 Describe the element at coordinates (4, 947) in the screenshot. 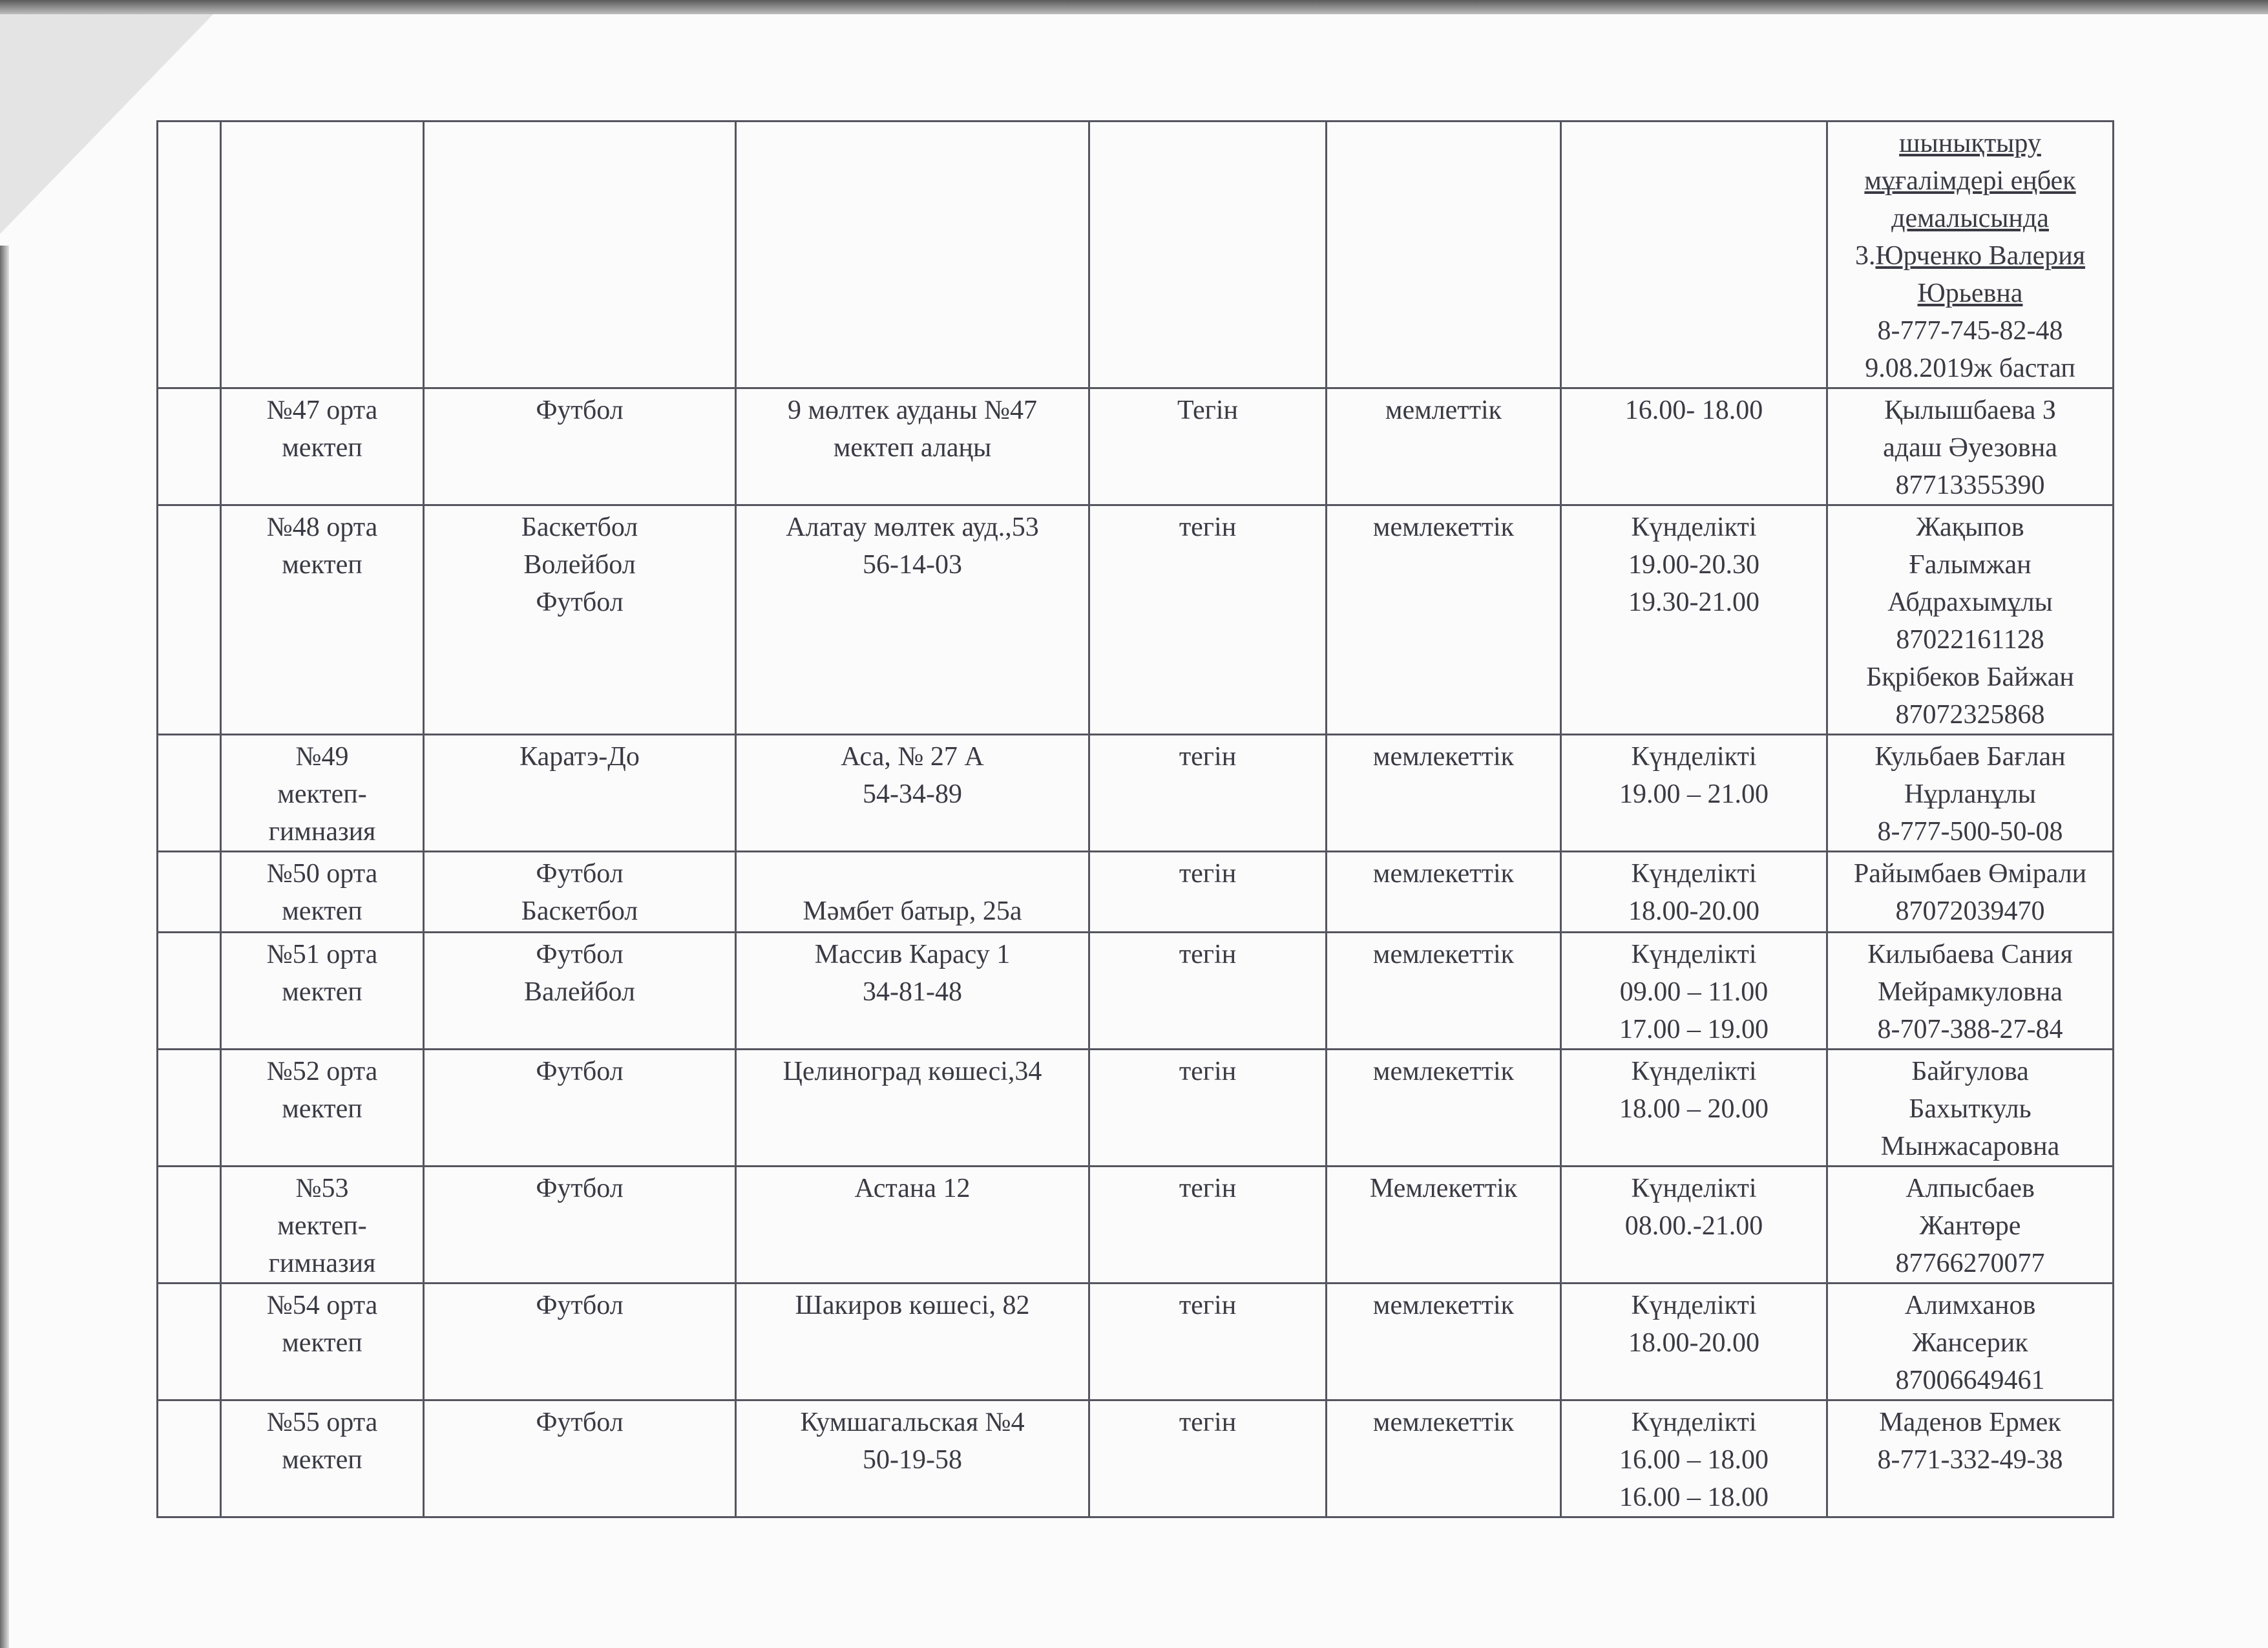

I see `scan-left-edge` at that location.